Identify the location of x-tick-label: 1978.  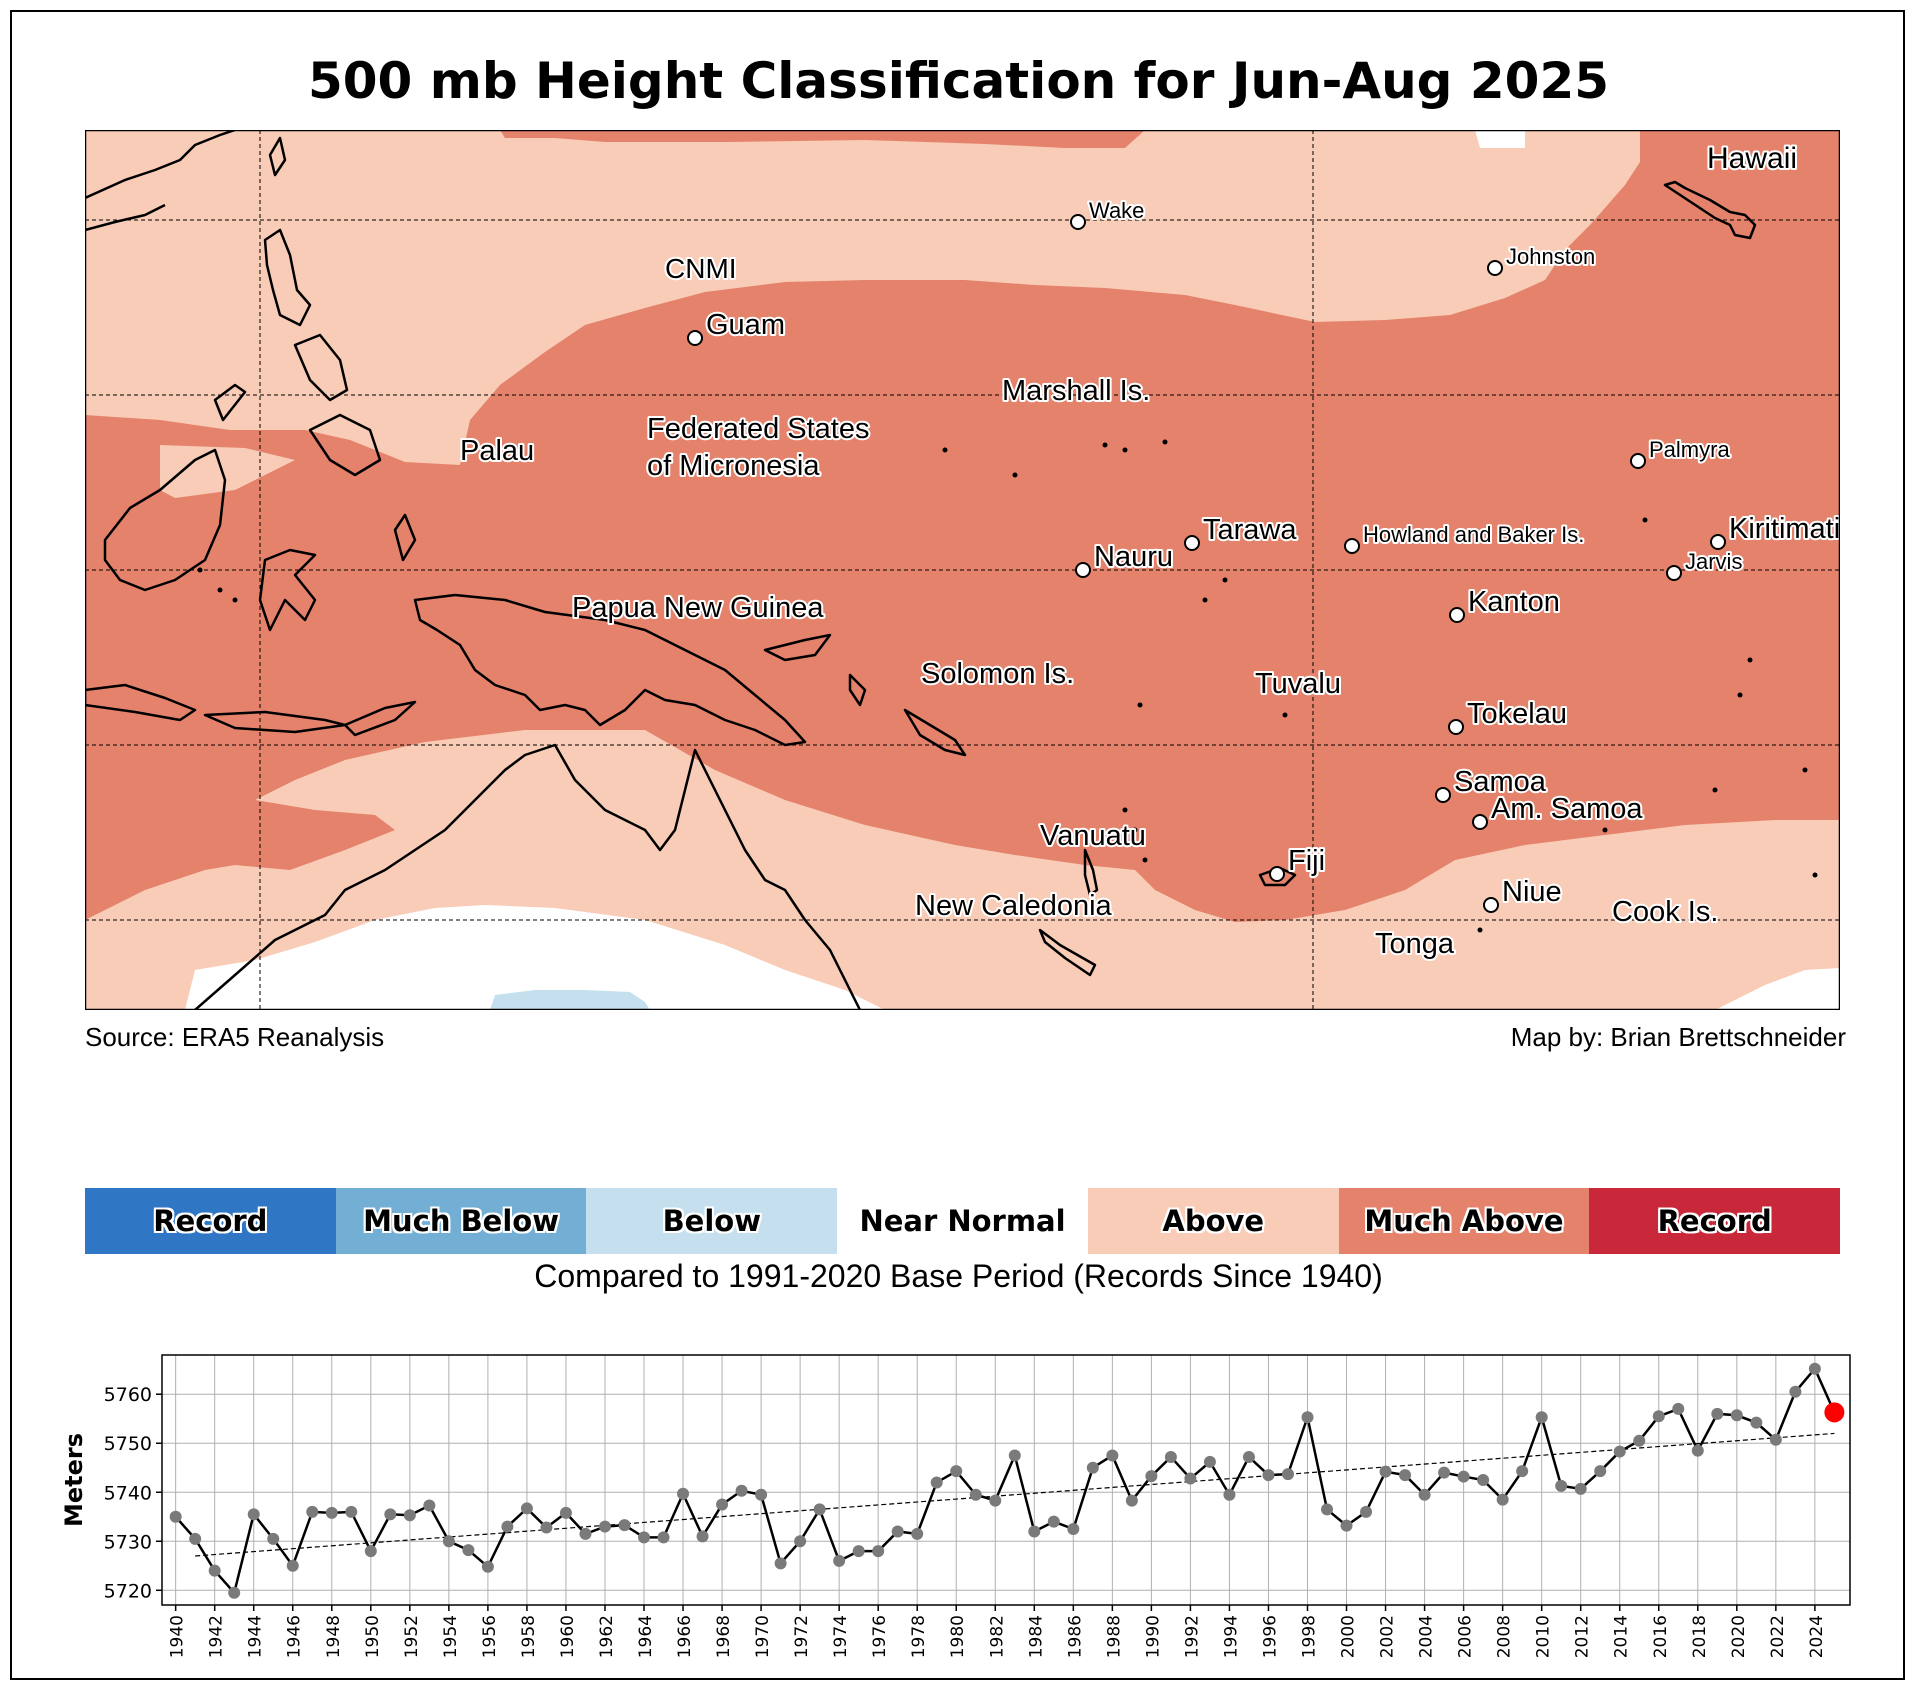
(919, 1636).